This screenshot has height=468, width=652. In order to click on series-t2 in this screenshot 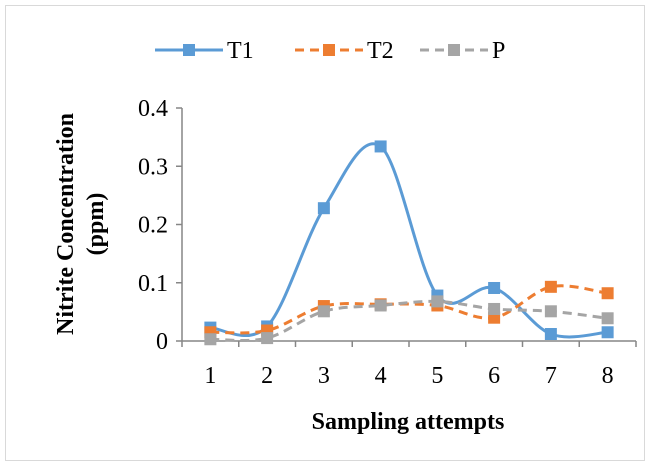, I will do `click(409, 309)`.